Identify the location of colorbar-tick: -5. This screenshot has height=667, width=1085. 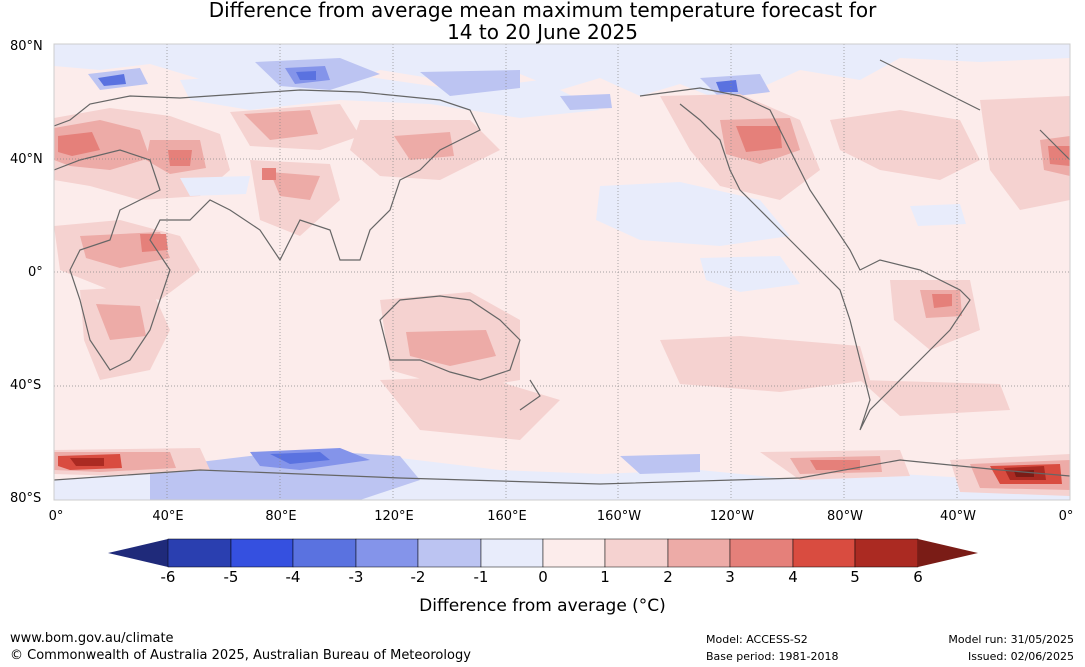
(231, 577).